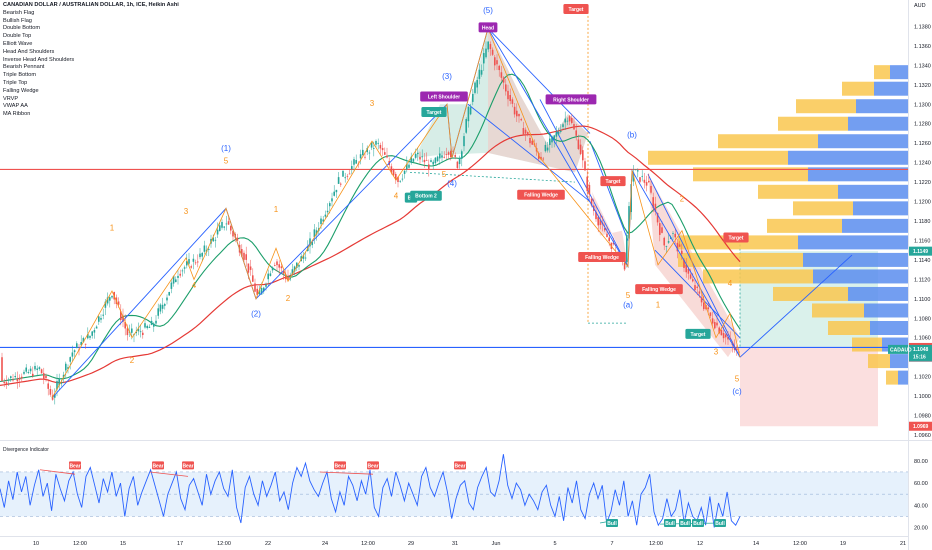 The height and width of the screenshot is (550, 932). Describe the element at coordinates (11, 98) in the screenshot. I see `indicator-item: VRVP` at that location.